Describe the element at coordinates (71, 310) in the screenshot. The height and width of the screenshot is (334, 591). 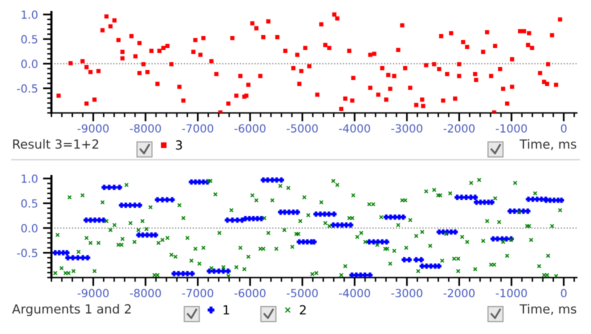
I see `text: Arguments 1 and 2` at that location.